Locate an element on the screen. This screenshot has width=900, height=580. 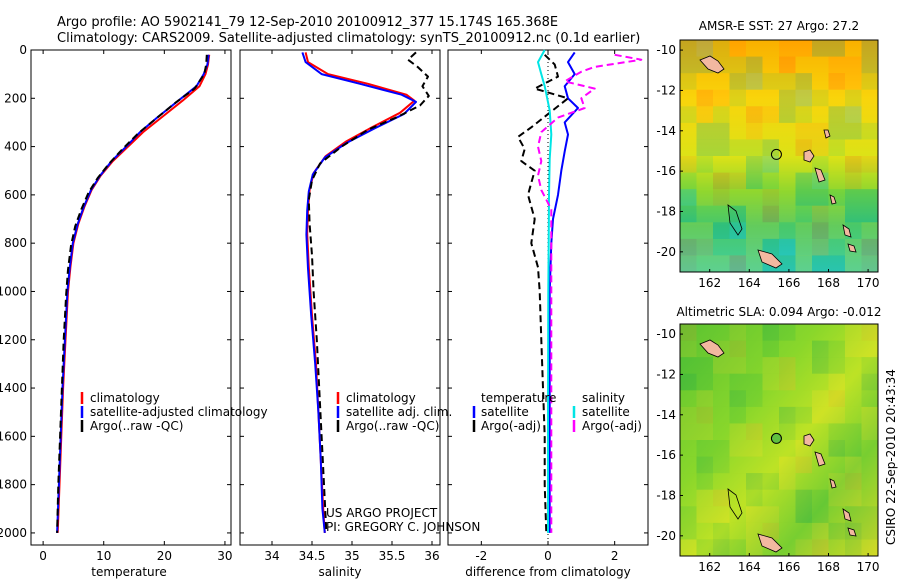
x-tick-label: 34 is located at coordinates (271, 556).